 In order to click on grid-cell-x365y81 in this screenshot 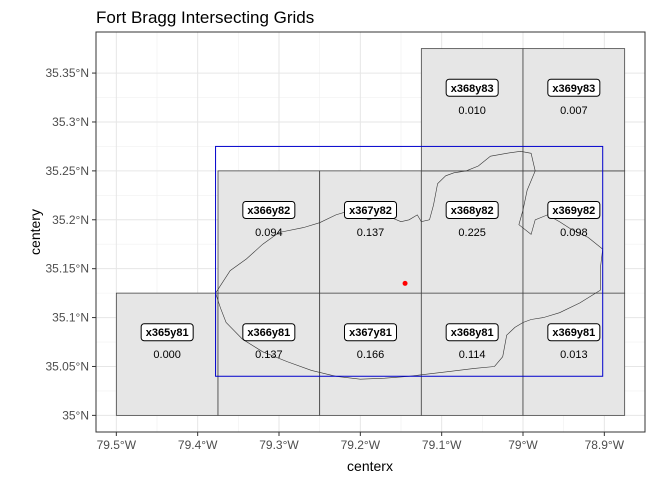, I will do `click(167, 354)`.